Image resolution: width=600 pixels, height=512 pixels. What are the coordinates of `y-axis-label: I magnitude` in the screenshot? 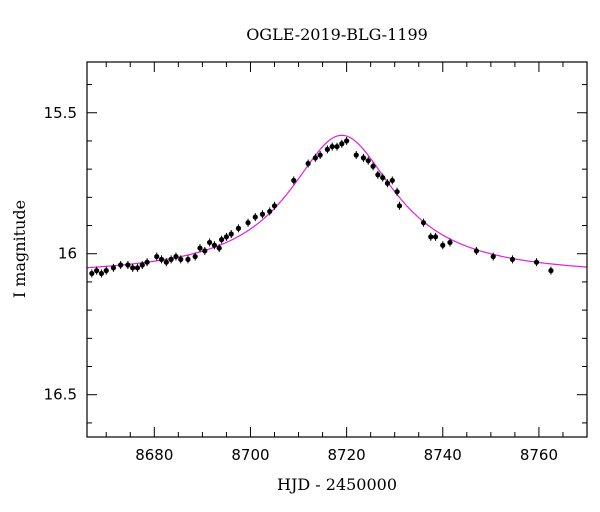 It's located at (19, 249).